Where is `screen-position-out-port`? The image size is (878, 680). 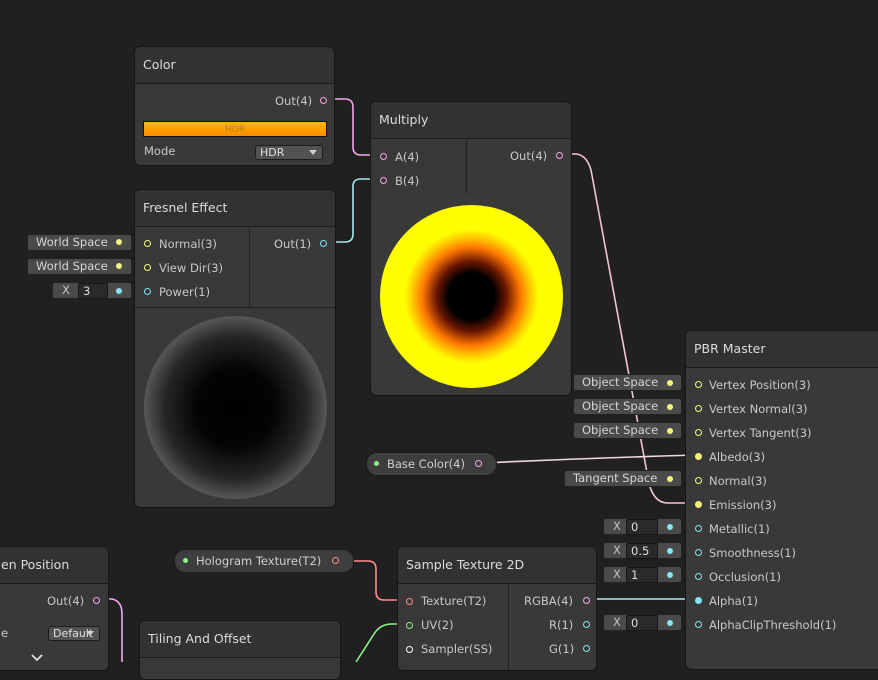 screen-position-out-port is located at coordinates (96, 600).